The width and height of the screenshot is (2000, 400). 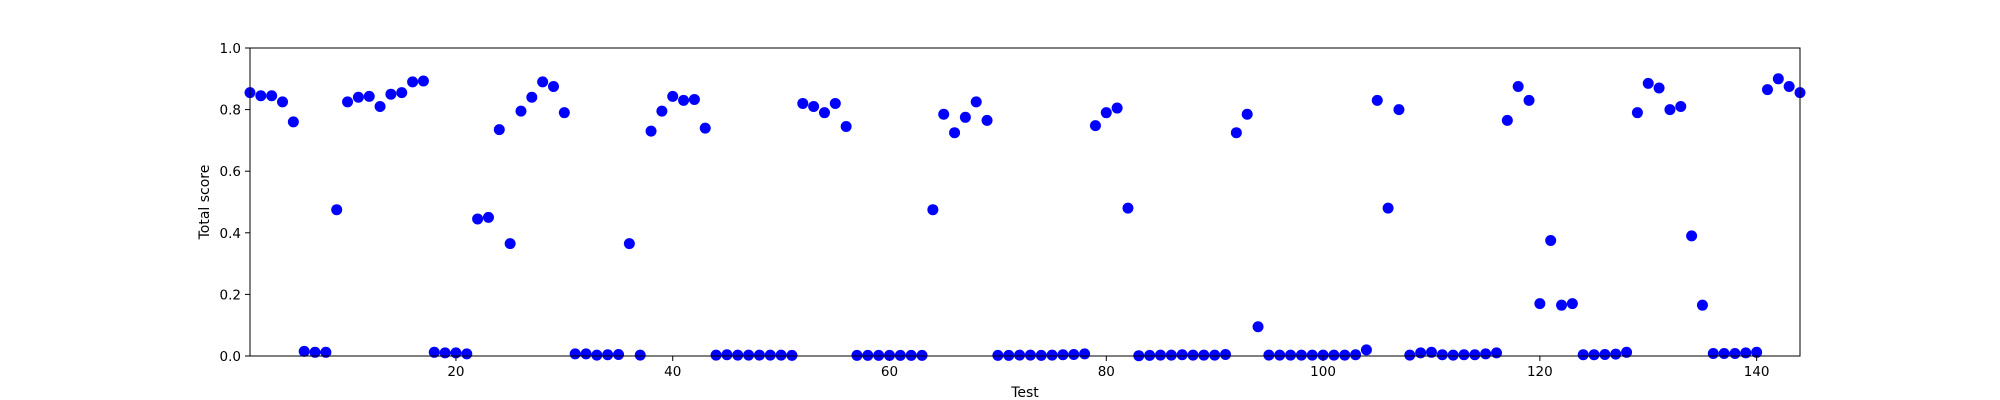 What do you see at coordinates (1540, 372) in the screenshot?
I see `x-tick-label: 120` at bounding box center [1540, 372].